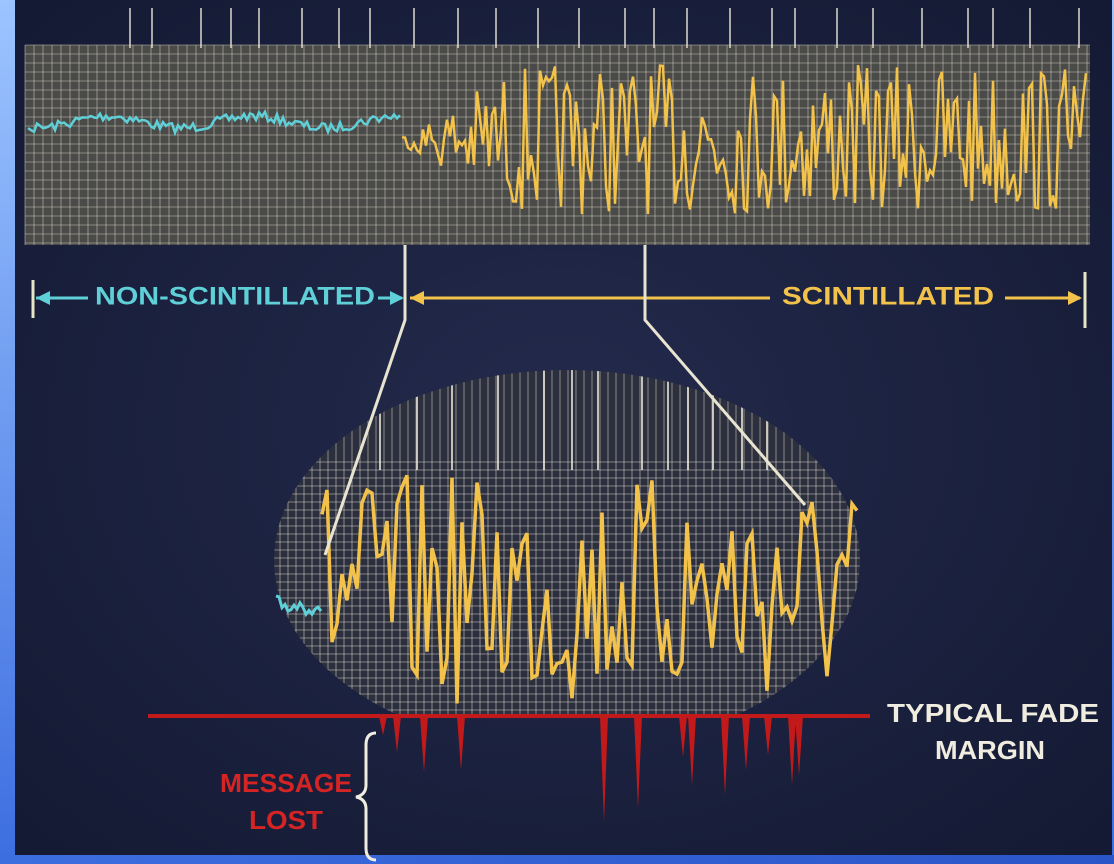 This screenshot has width=1114, height=864. I want to click on lost-spikes, so click(591, 769).